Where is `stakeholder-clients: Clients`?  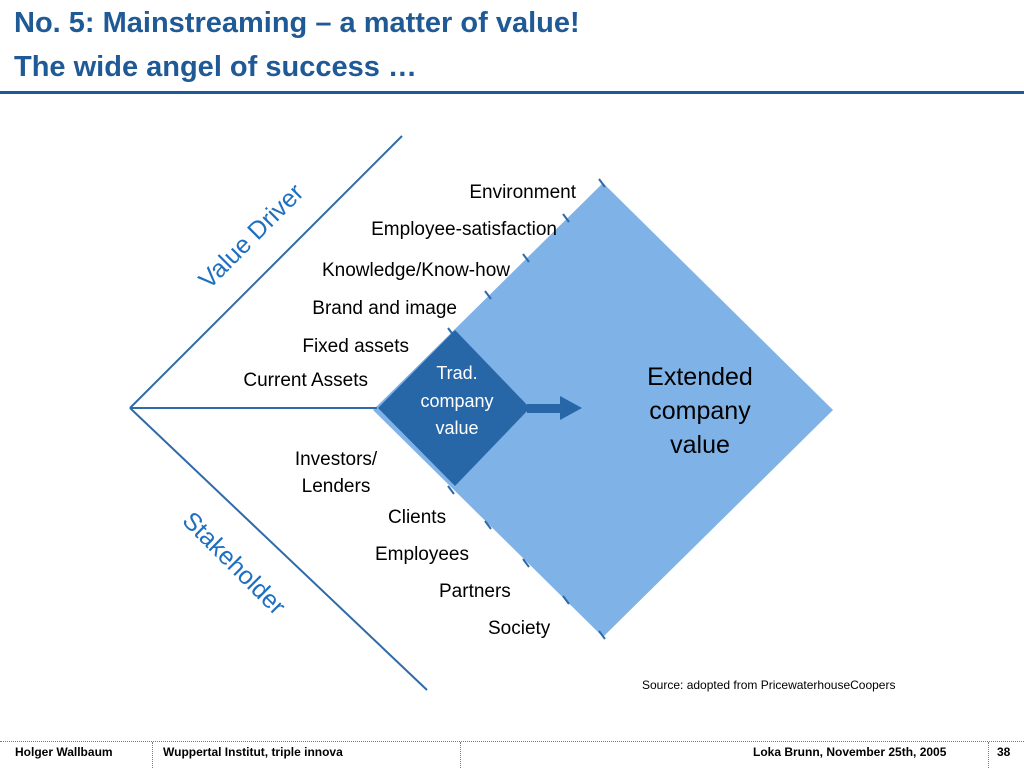
stakeholder-clients: Clients is located at coordinates (417, 517).